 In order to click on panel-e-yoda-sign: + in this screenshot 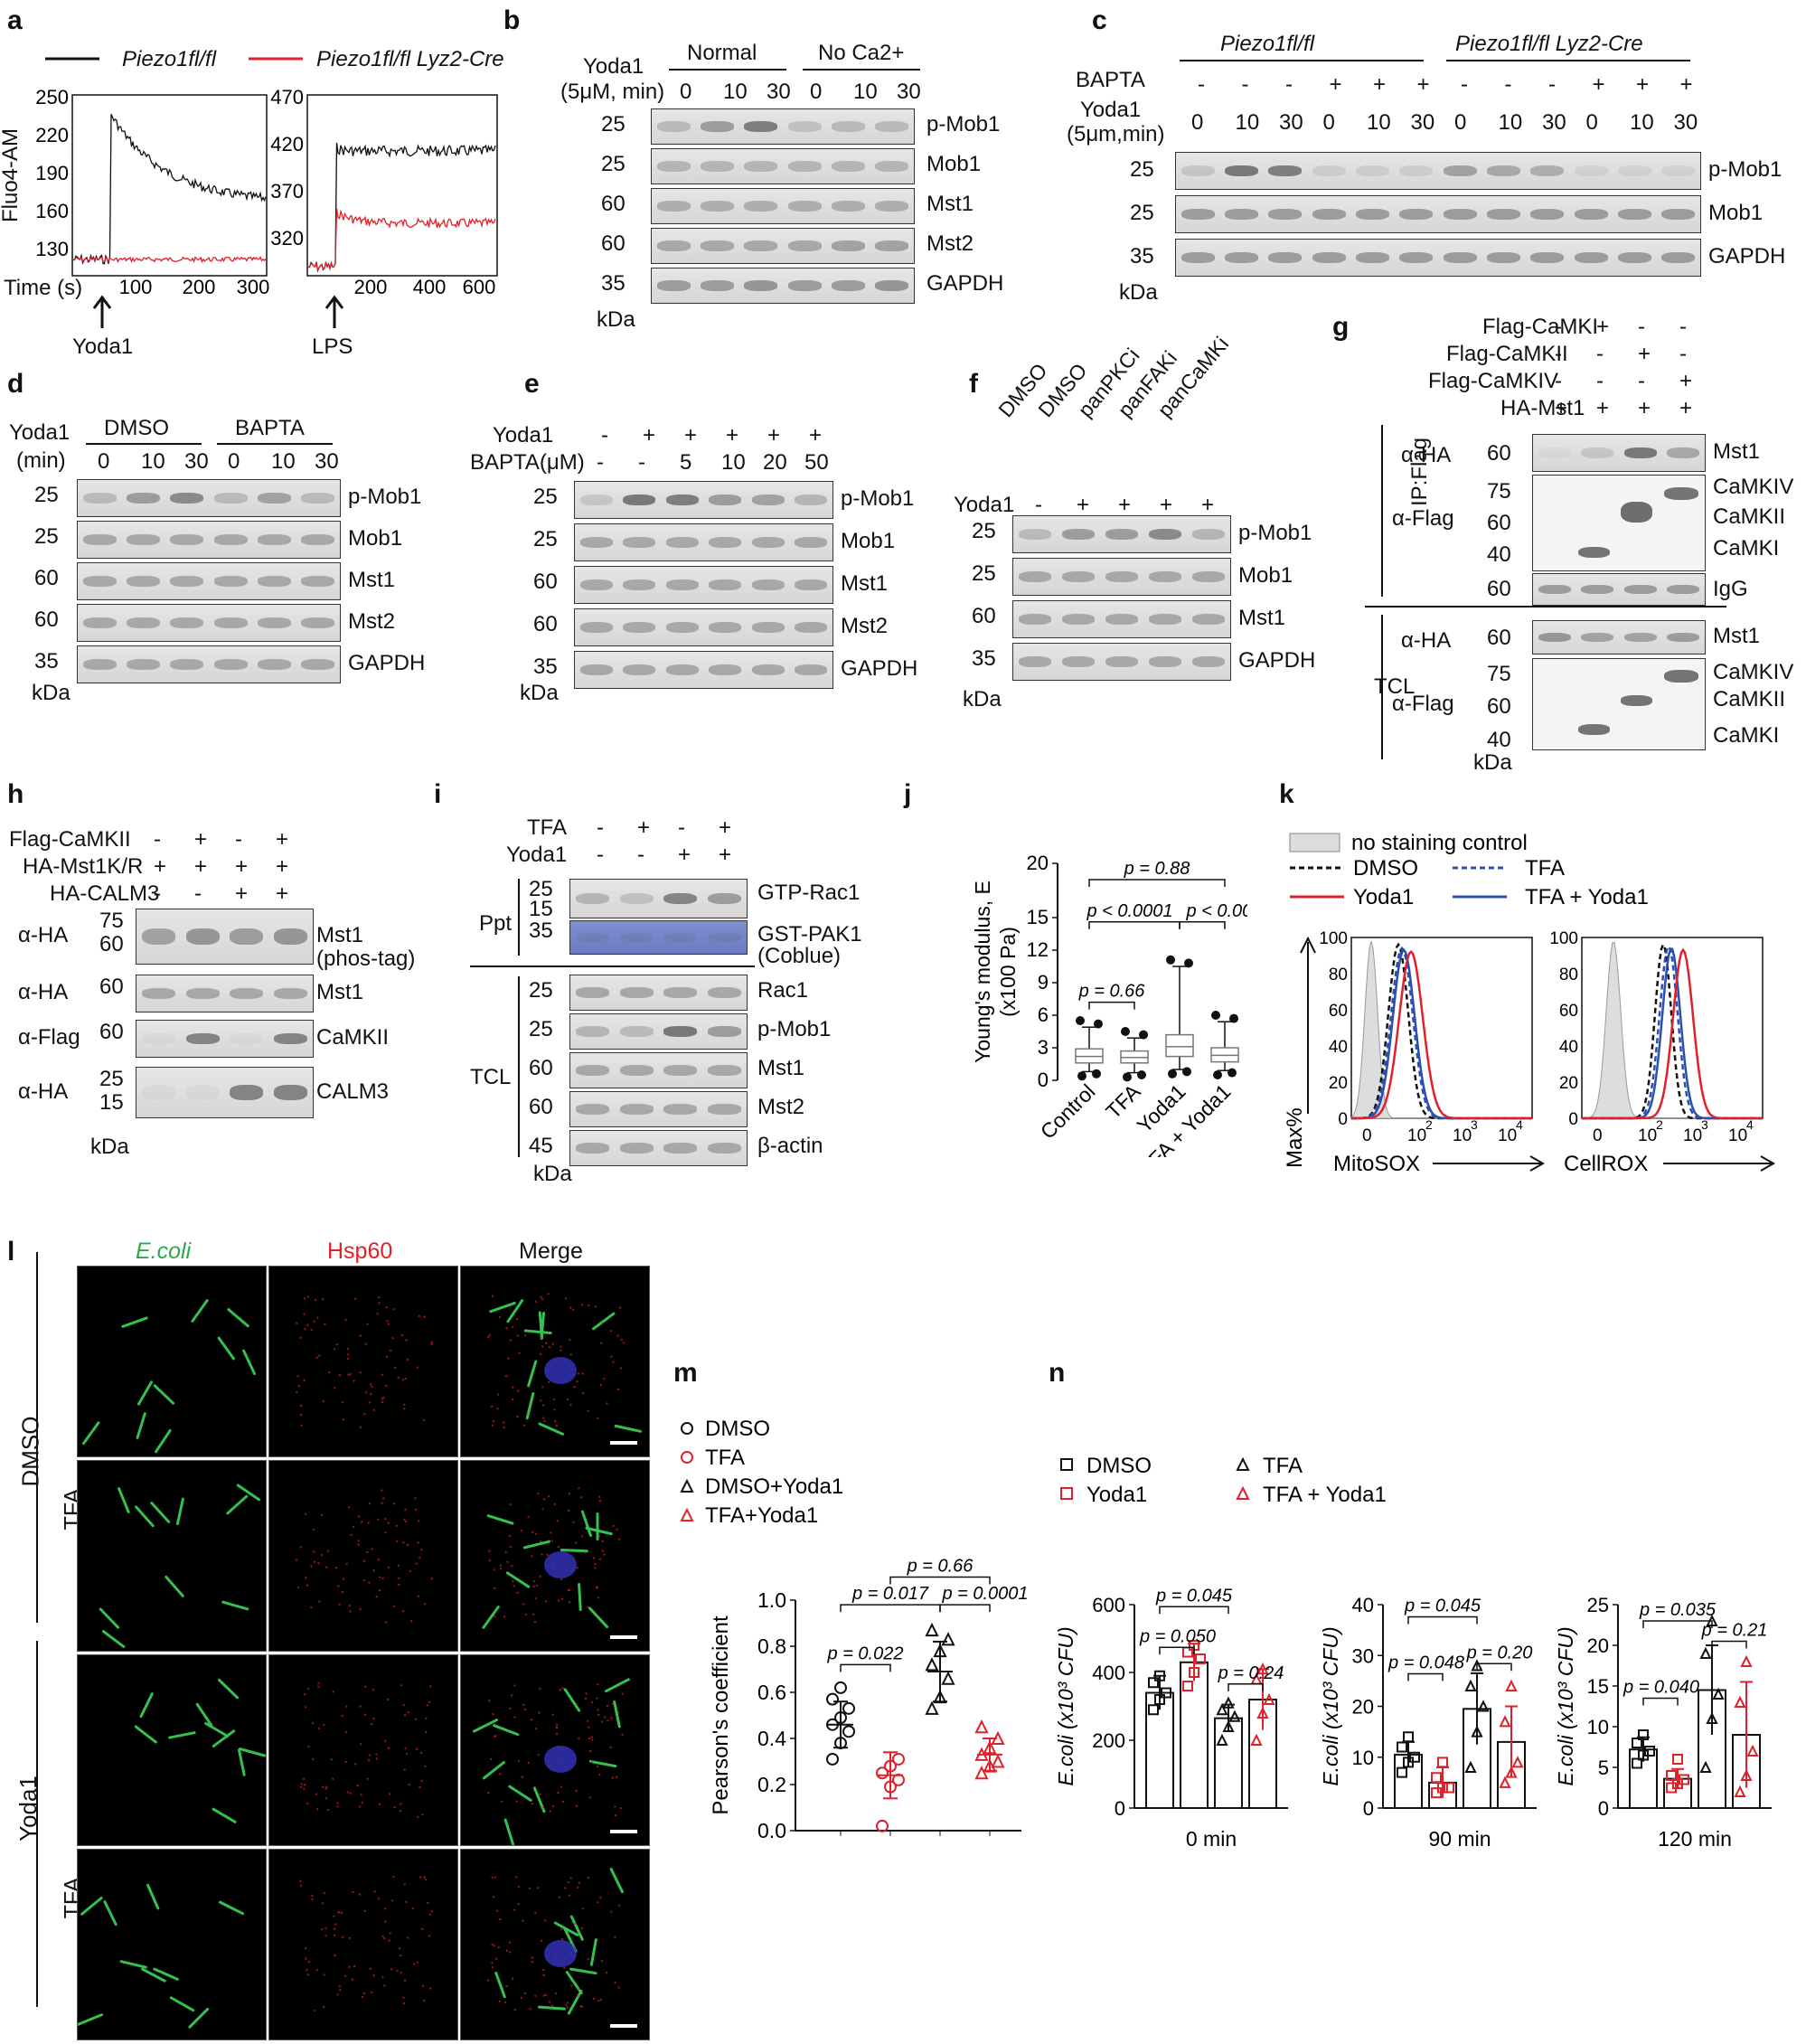, I will do `click(649, 436)`.